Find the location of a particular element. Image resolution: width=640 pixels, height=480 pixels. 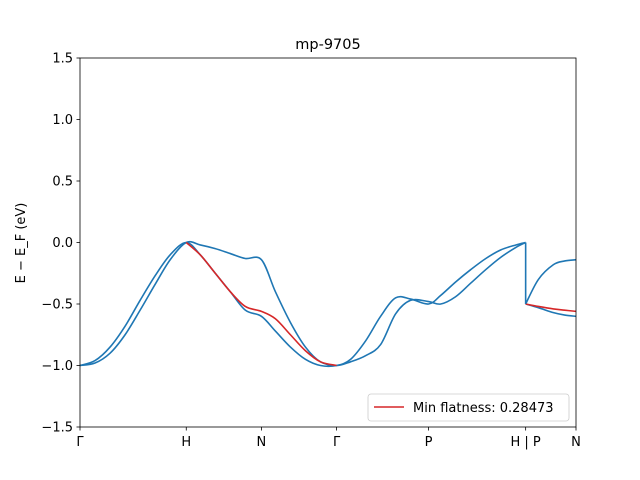

y-axis-label: E − E_F (eV) is located at coordinates (21, 243).